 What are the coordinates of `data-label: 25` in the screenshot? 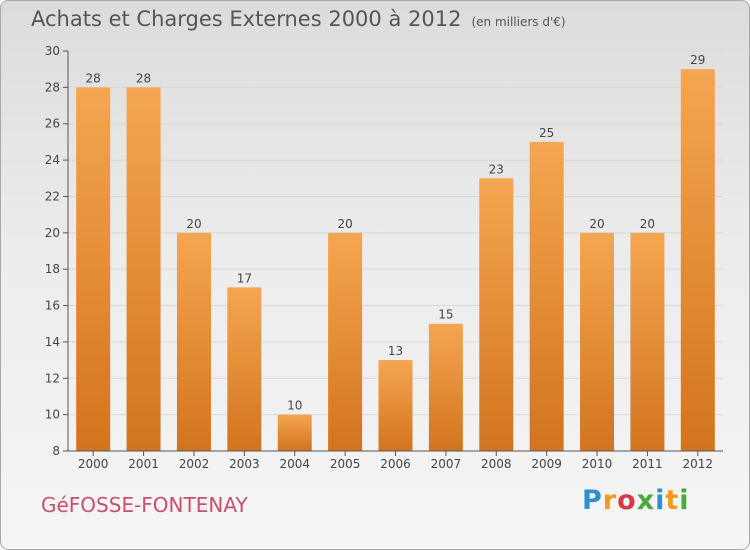 It's located at (546, 133).